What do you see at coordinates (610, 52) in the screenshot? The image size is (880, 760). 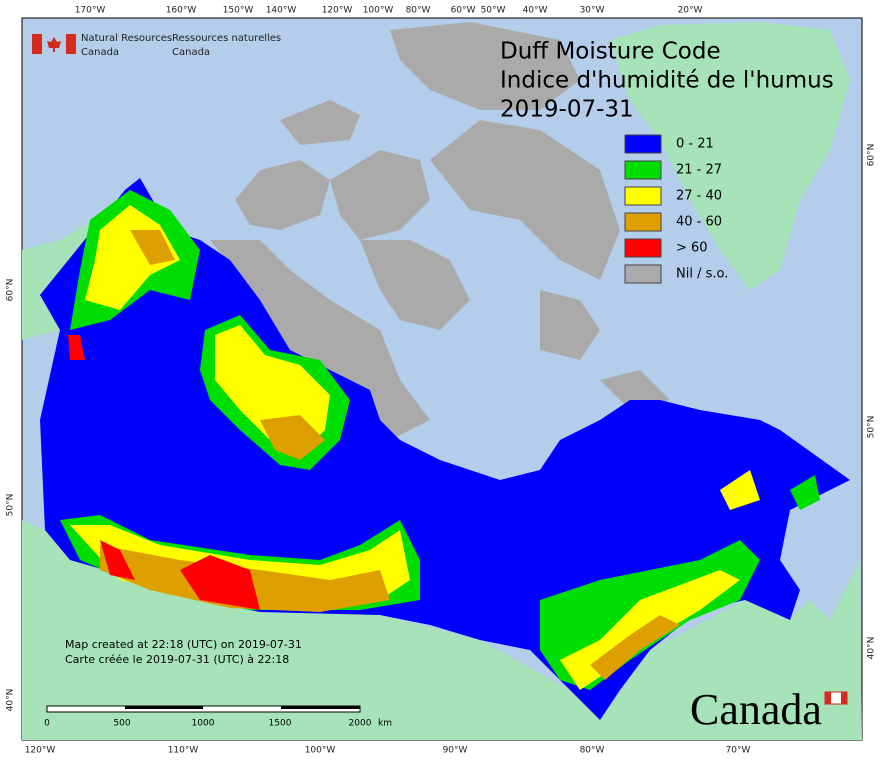 I see `map-title: Duff Moisture Code` at bounding box center [610, 52].